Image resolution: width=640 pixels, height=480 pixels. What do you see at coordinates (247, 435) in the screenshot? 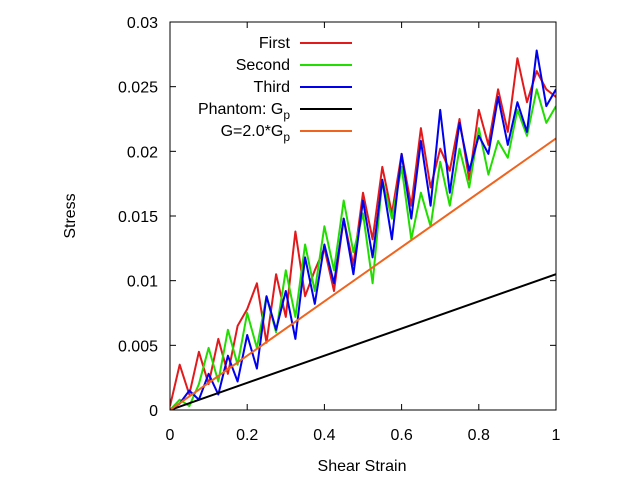
I see `x-tick-label-1: 0.2` at bounding box center [247, 435].